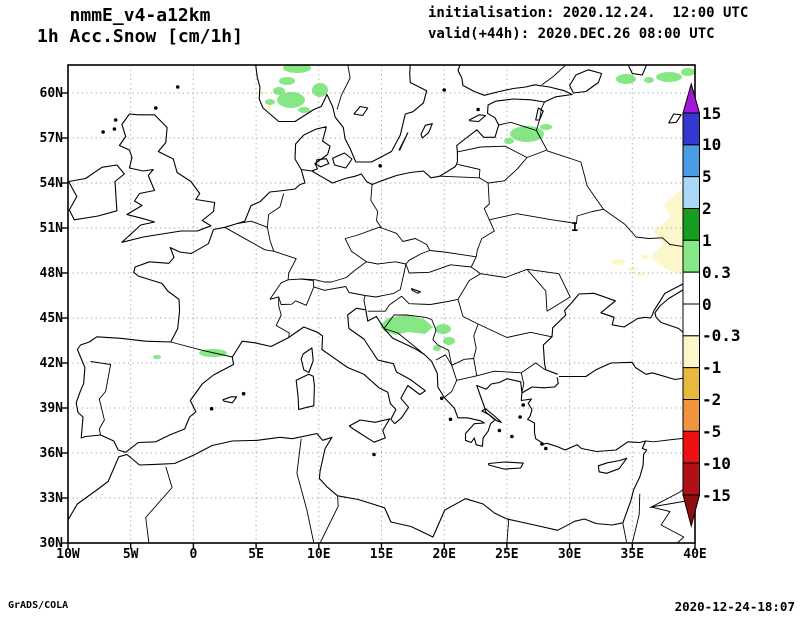 The width and height of the screenshot is (800, 618). What do you see at coordinates (712, 399) in the screenshot?
I see `colorbar-tick-label: -2` at bounding box center [712, 399].